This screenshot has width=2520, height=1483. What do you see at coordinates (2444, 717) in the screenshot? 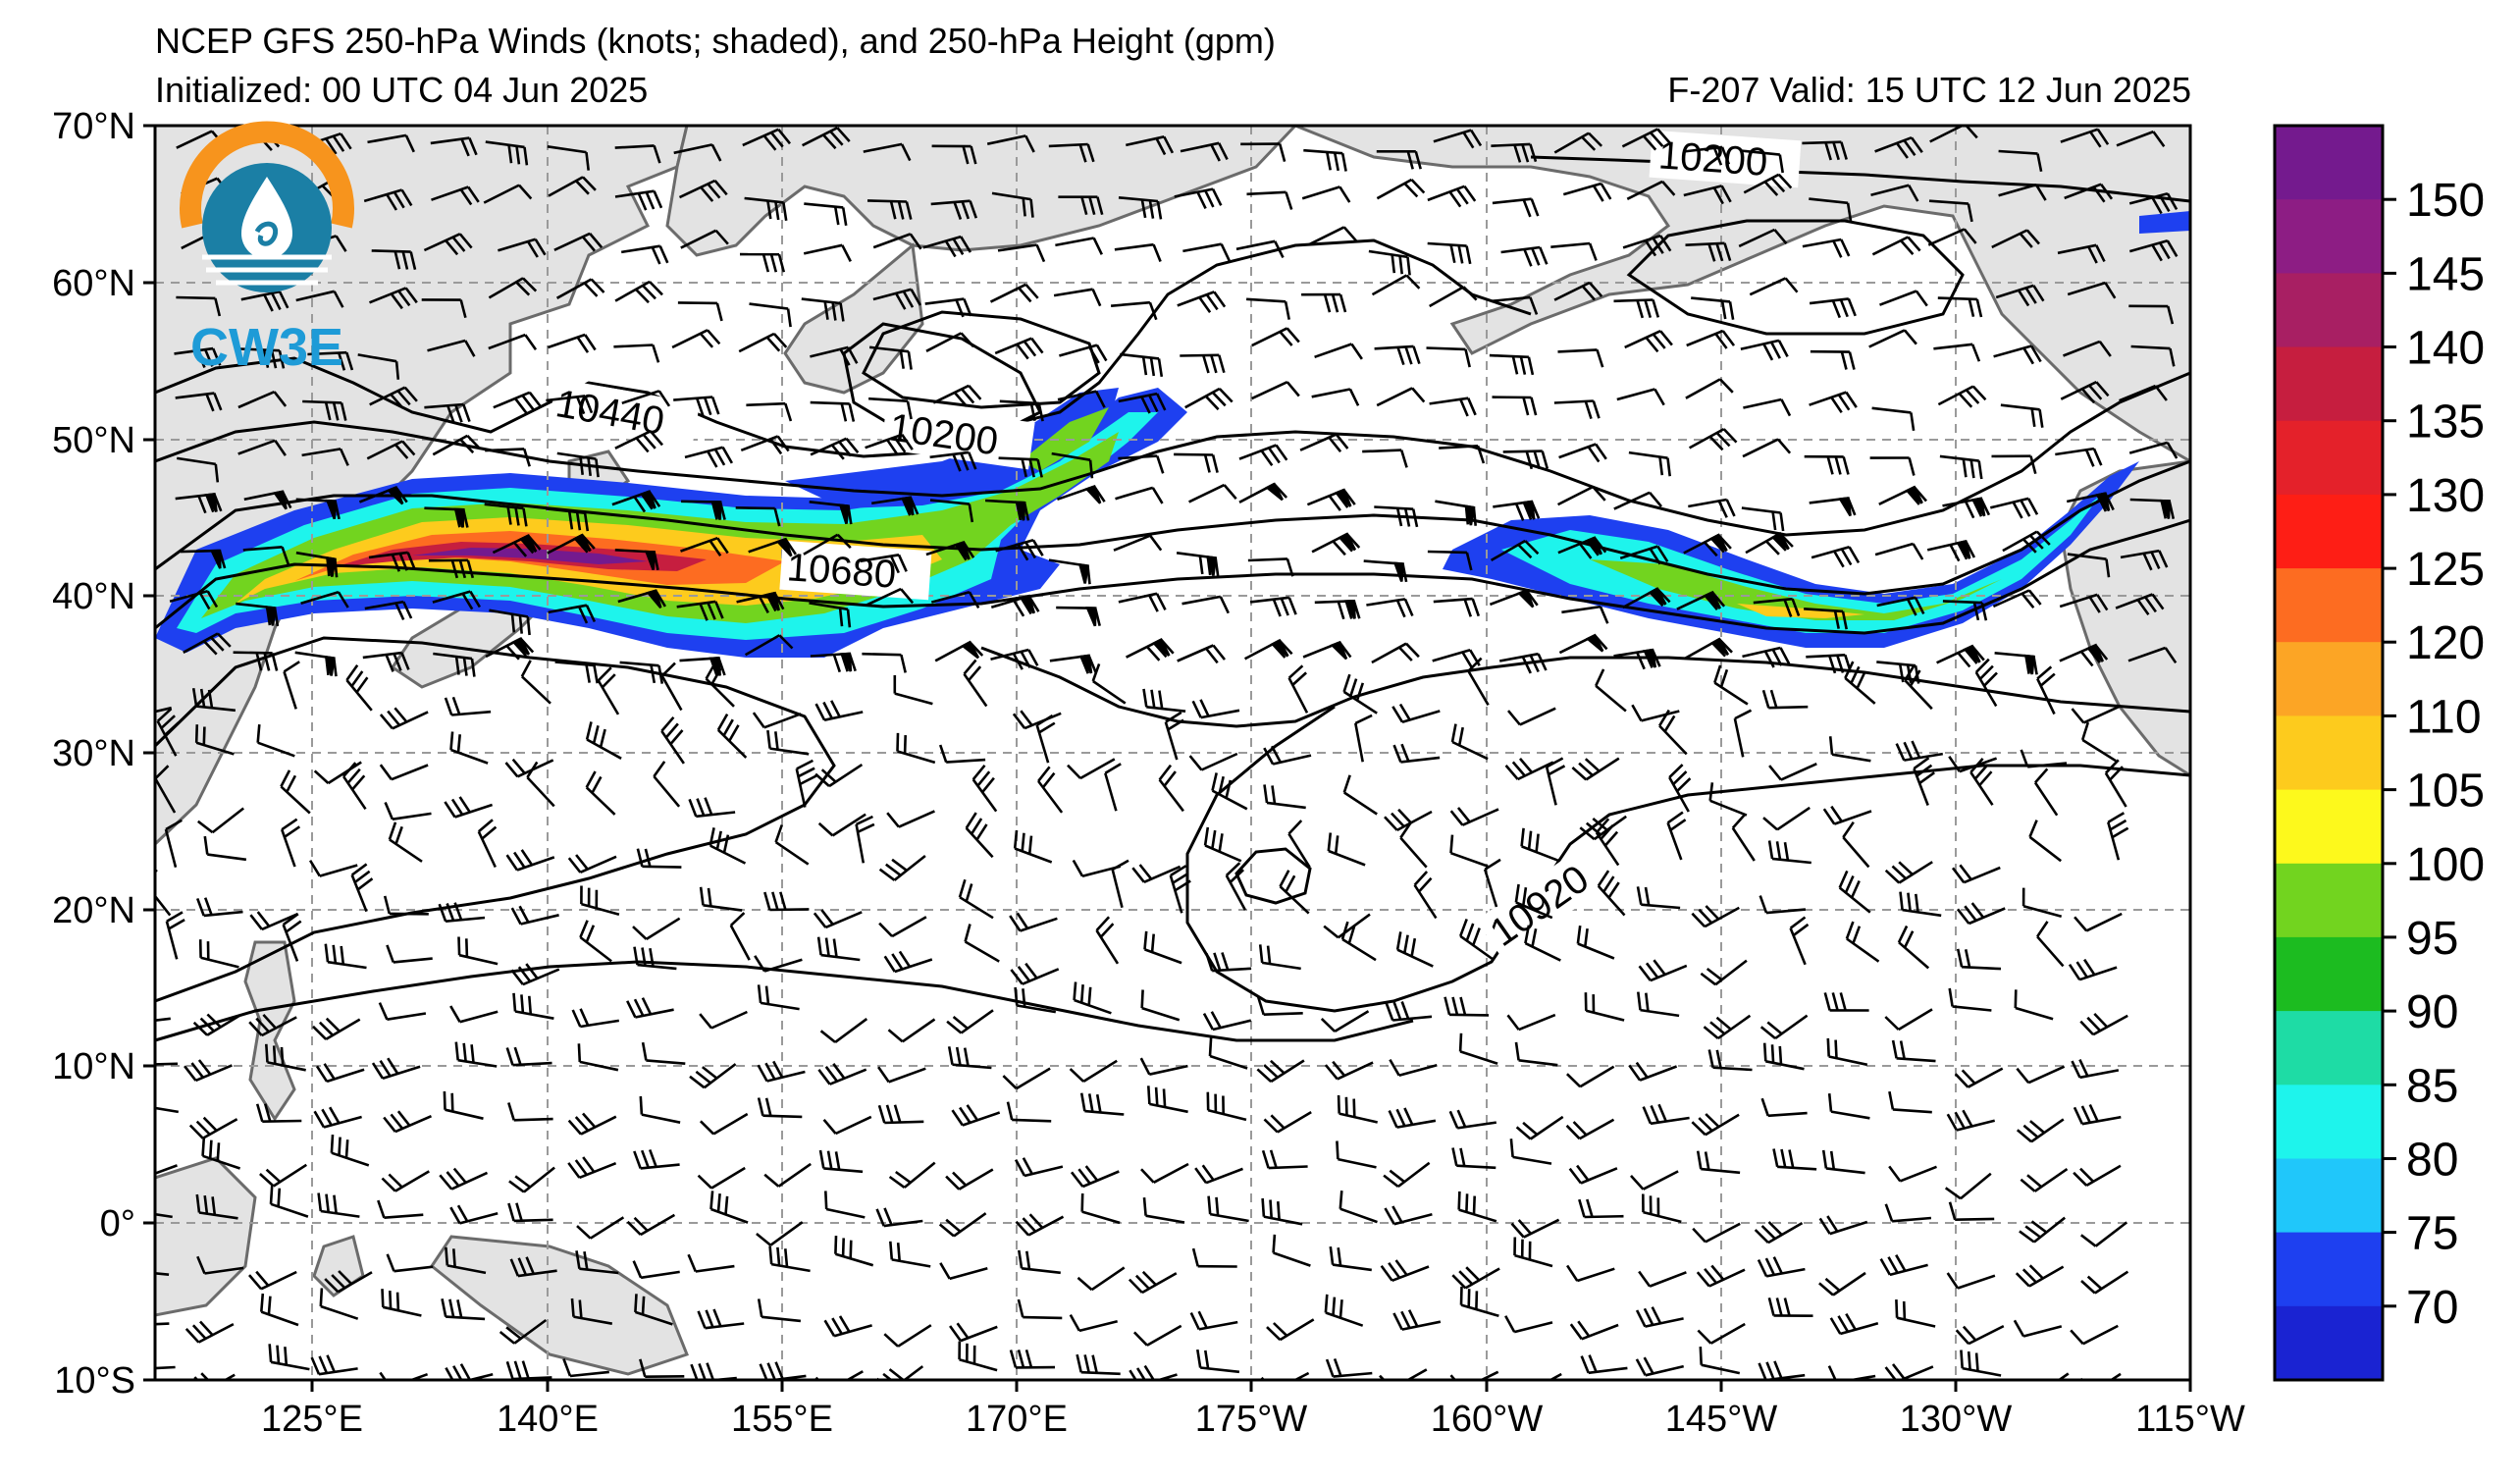
I see `colorbar-tick-label: 110` at bounding box center [2444, 717].